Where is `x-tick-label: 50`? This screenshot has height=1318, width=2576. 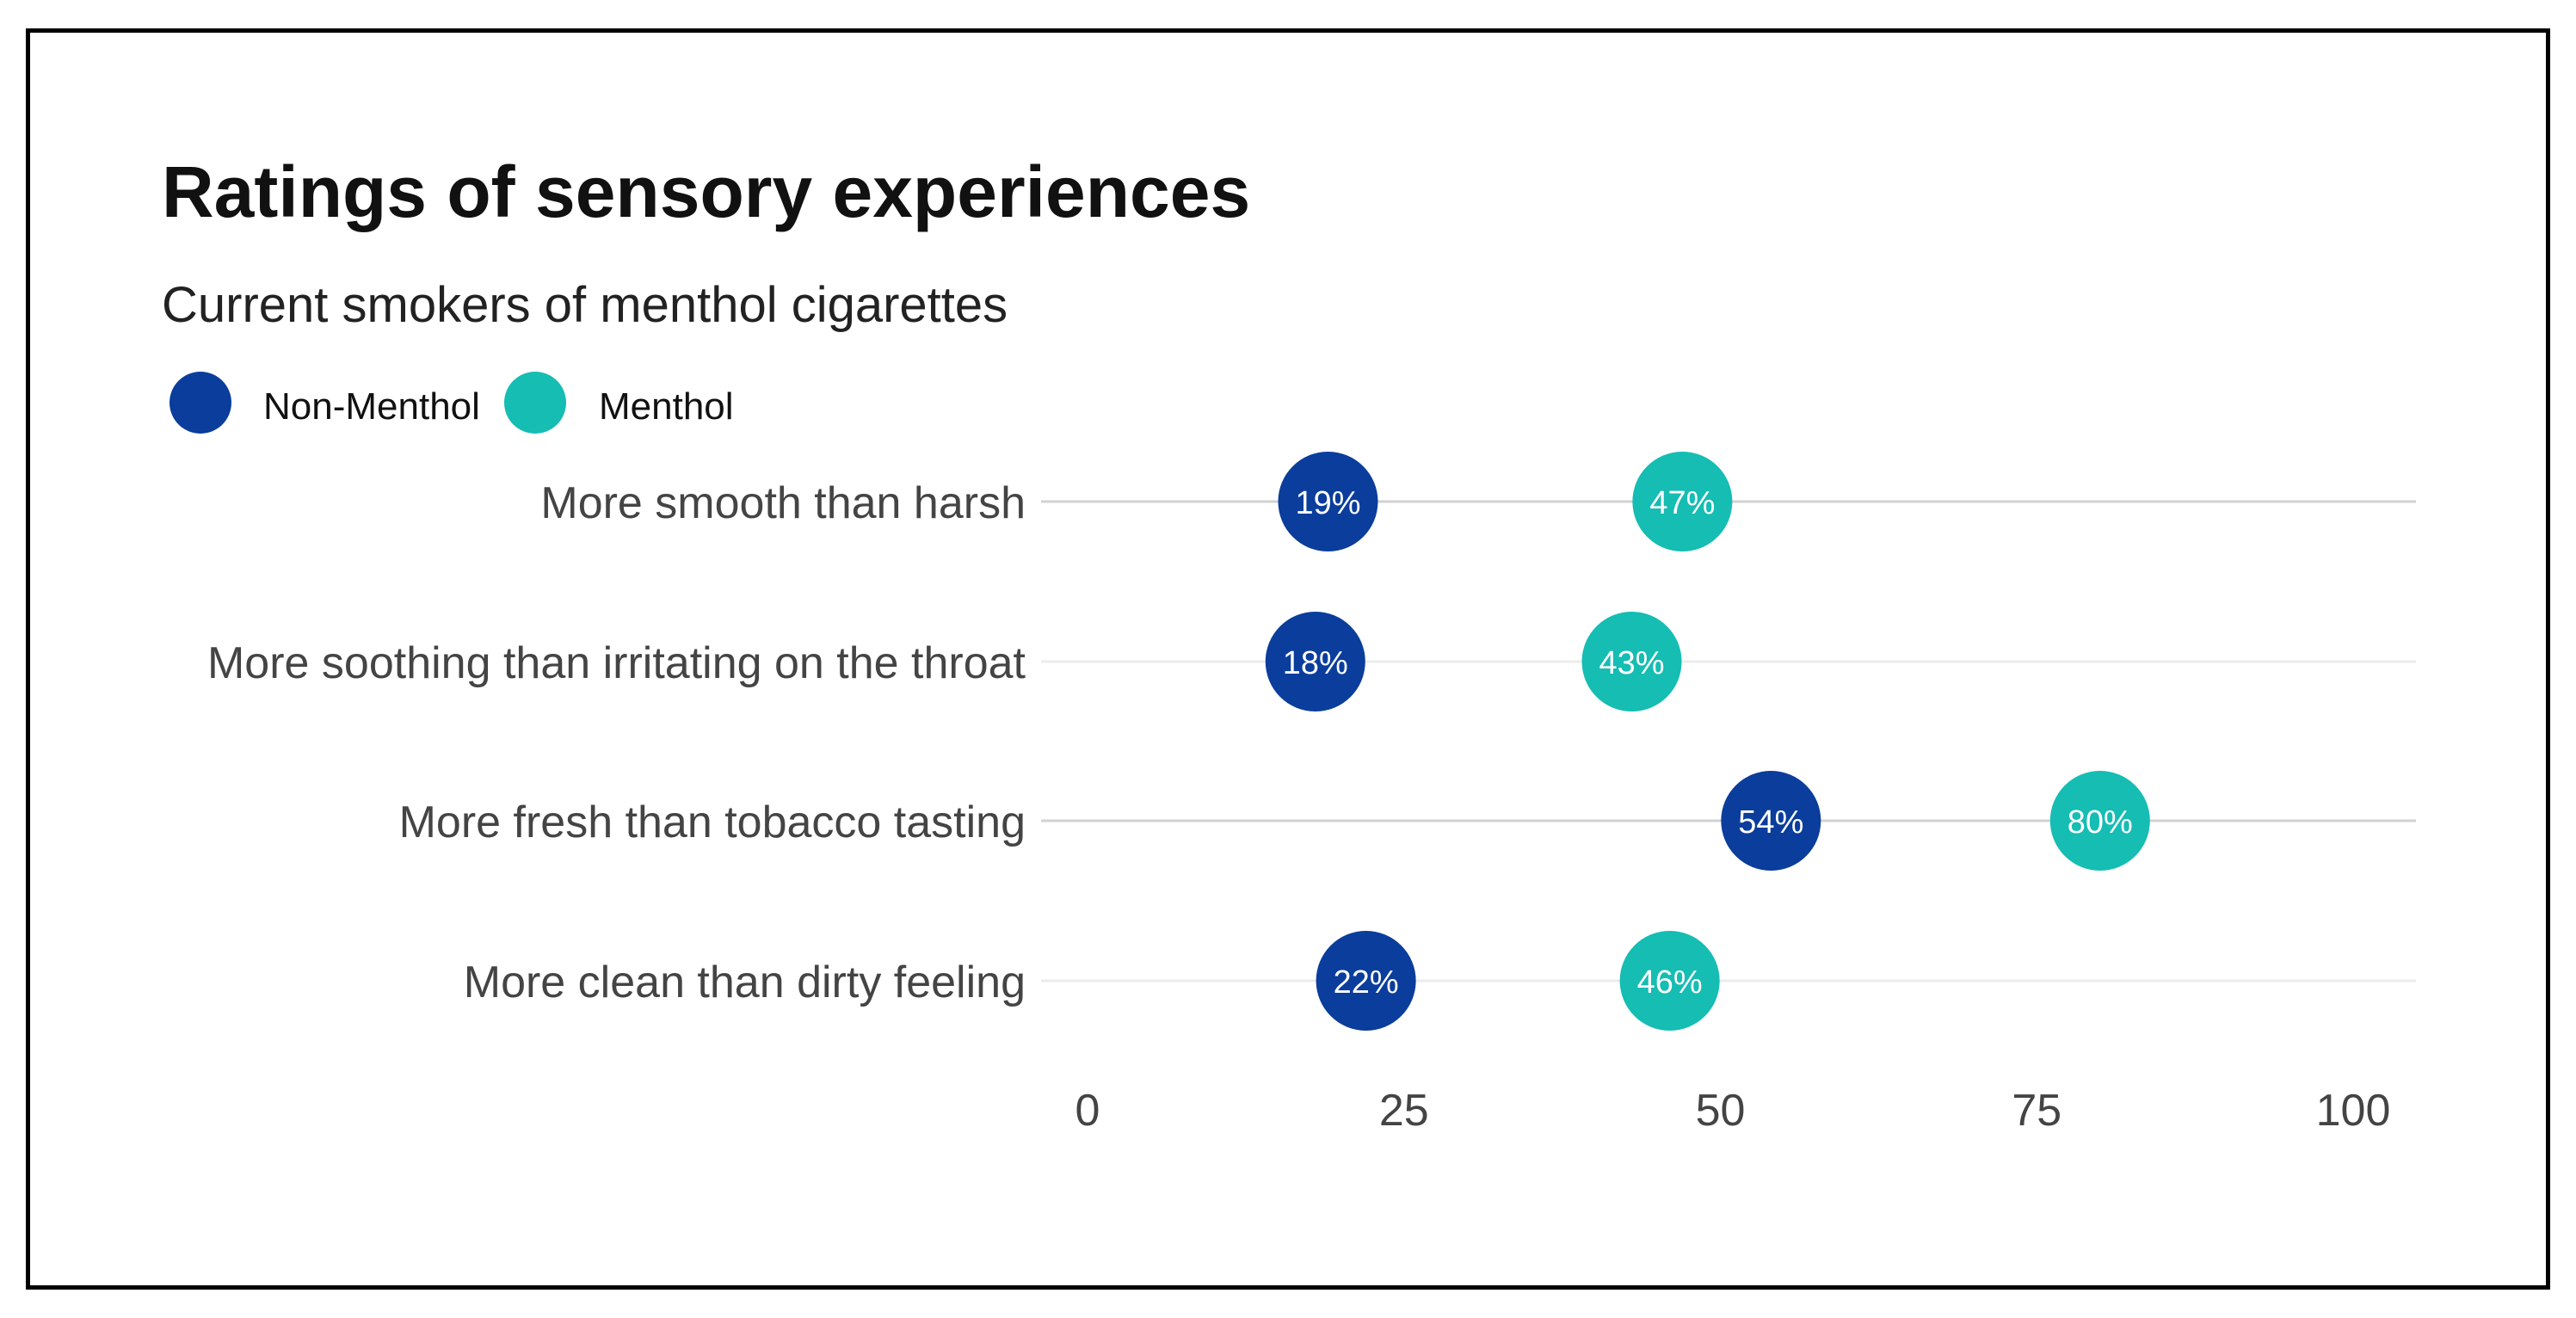 x-tick-label: 50 is located at coordinates (1721, 1111).